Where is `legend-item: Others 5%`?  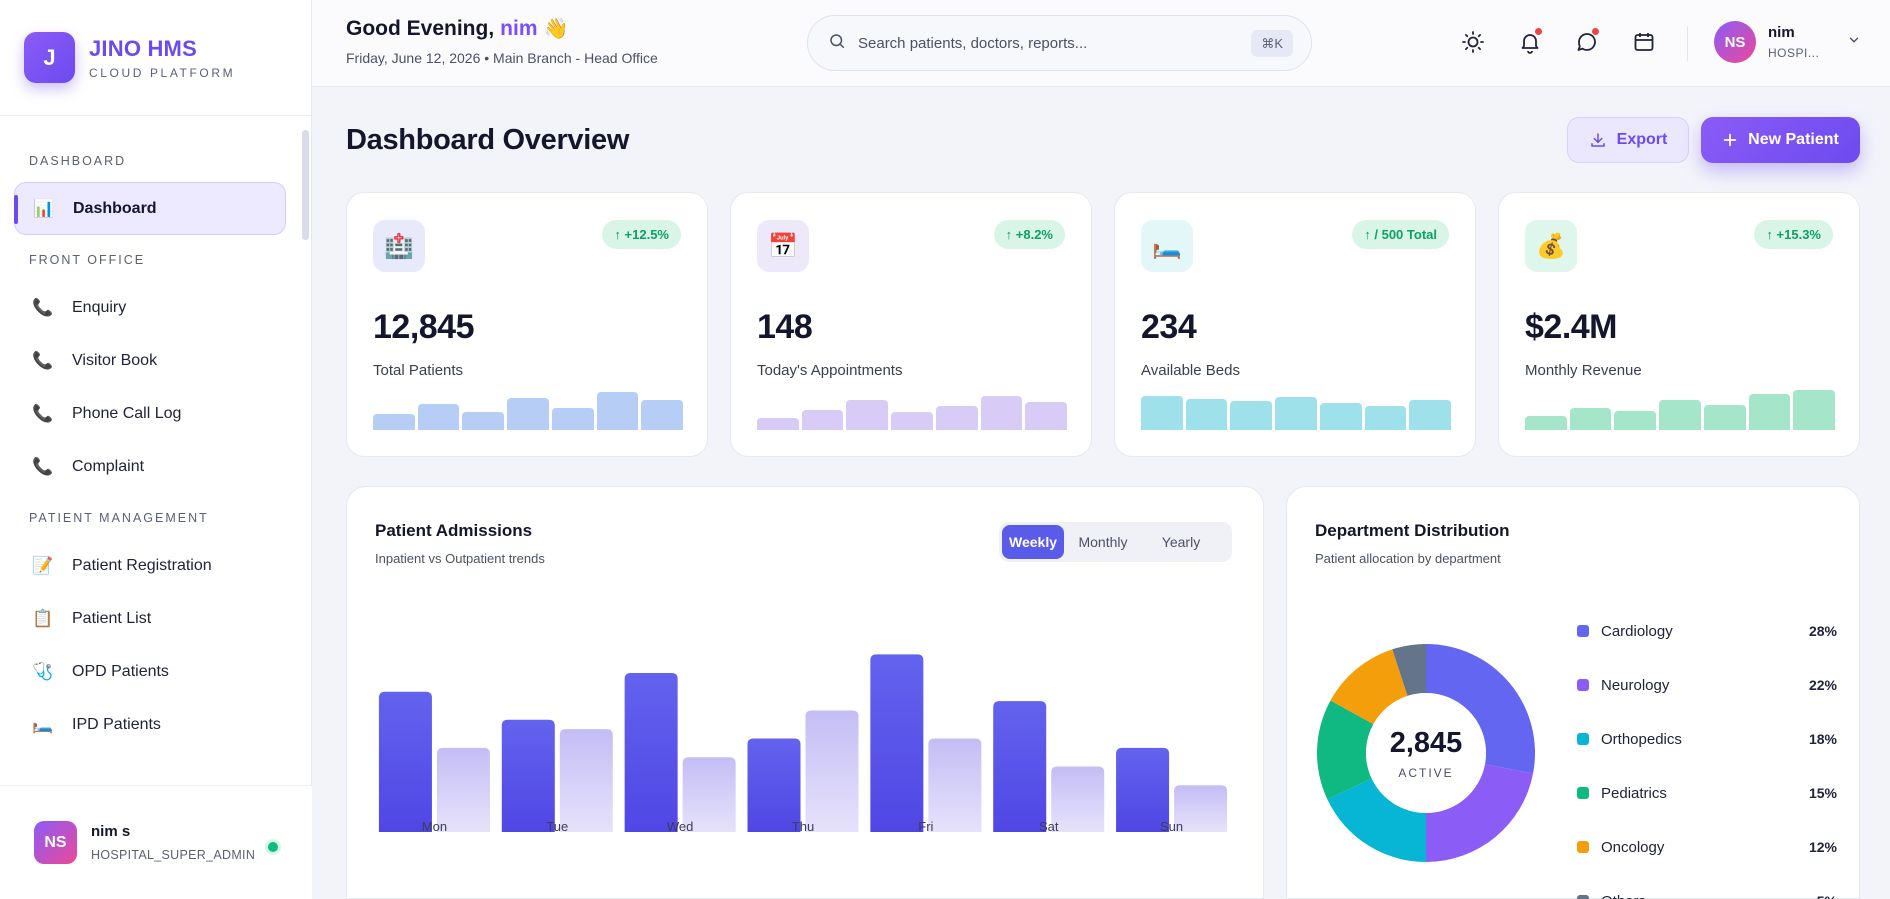 legend-item: Others 5% is located at coordinates (1707, 886).